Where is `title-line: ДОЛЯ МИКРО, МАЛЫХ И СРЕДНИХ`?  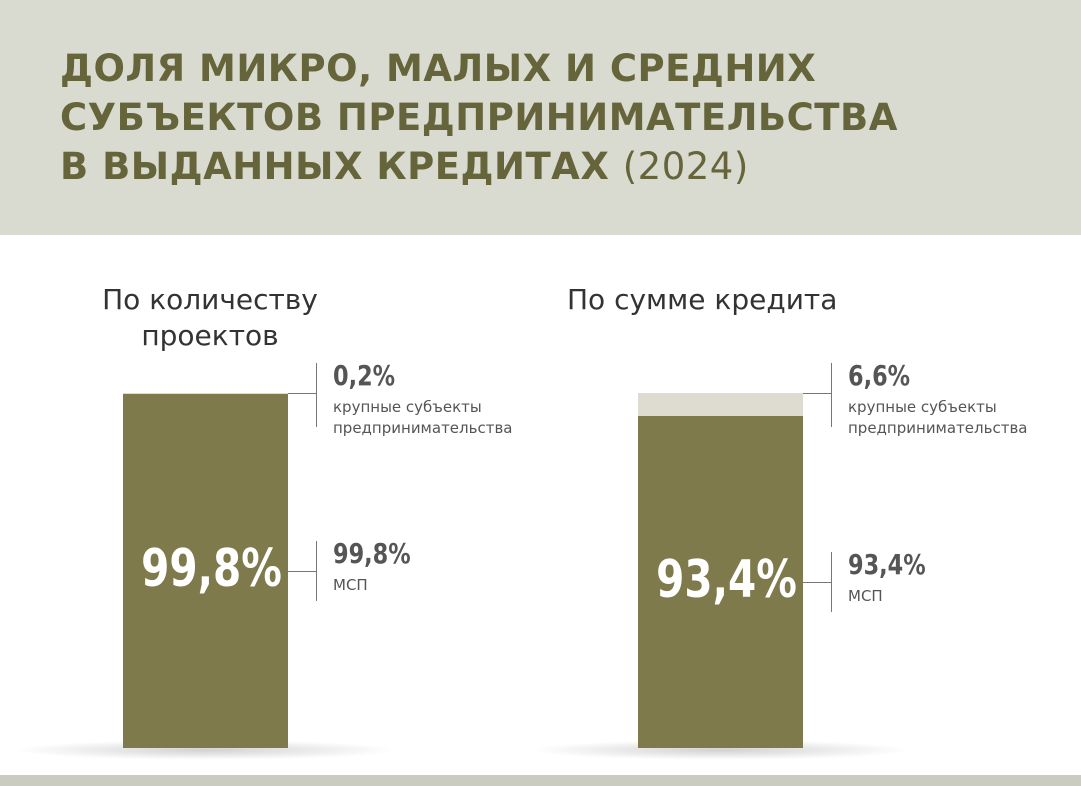
title-line: ДОЛЯ МИКРО, МАЛЫХ И СРЕДНИХ is located at coordinates (438, 68).